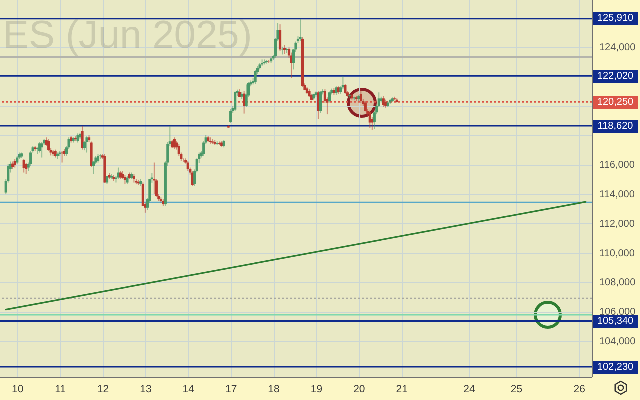  I want to click on y-tick-label: 104,000, so click(618, 342).